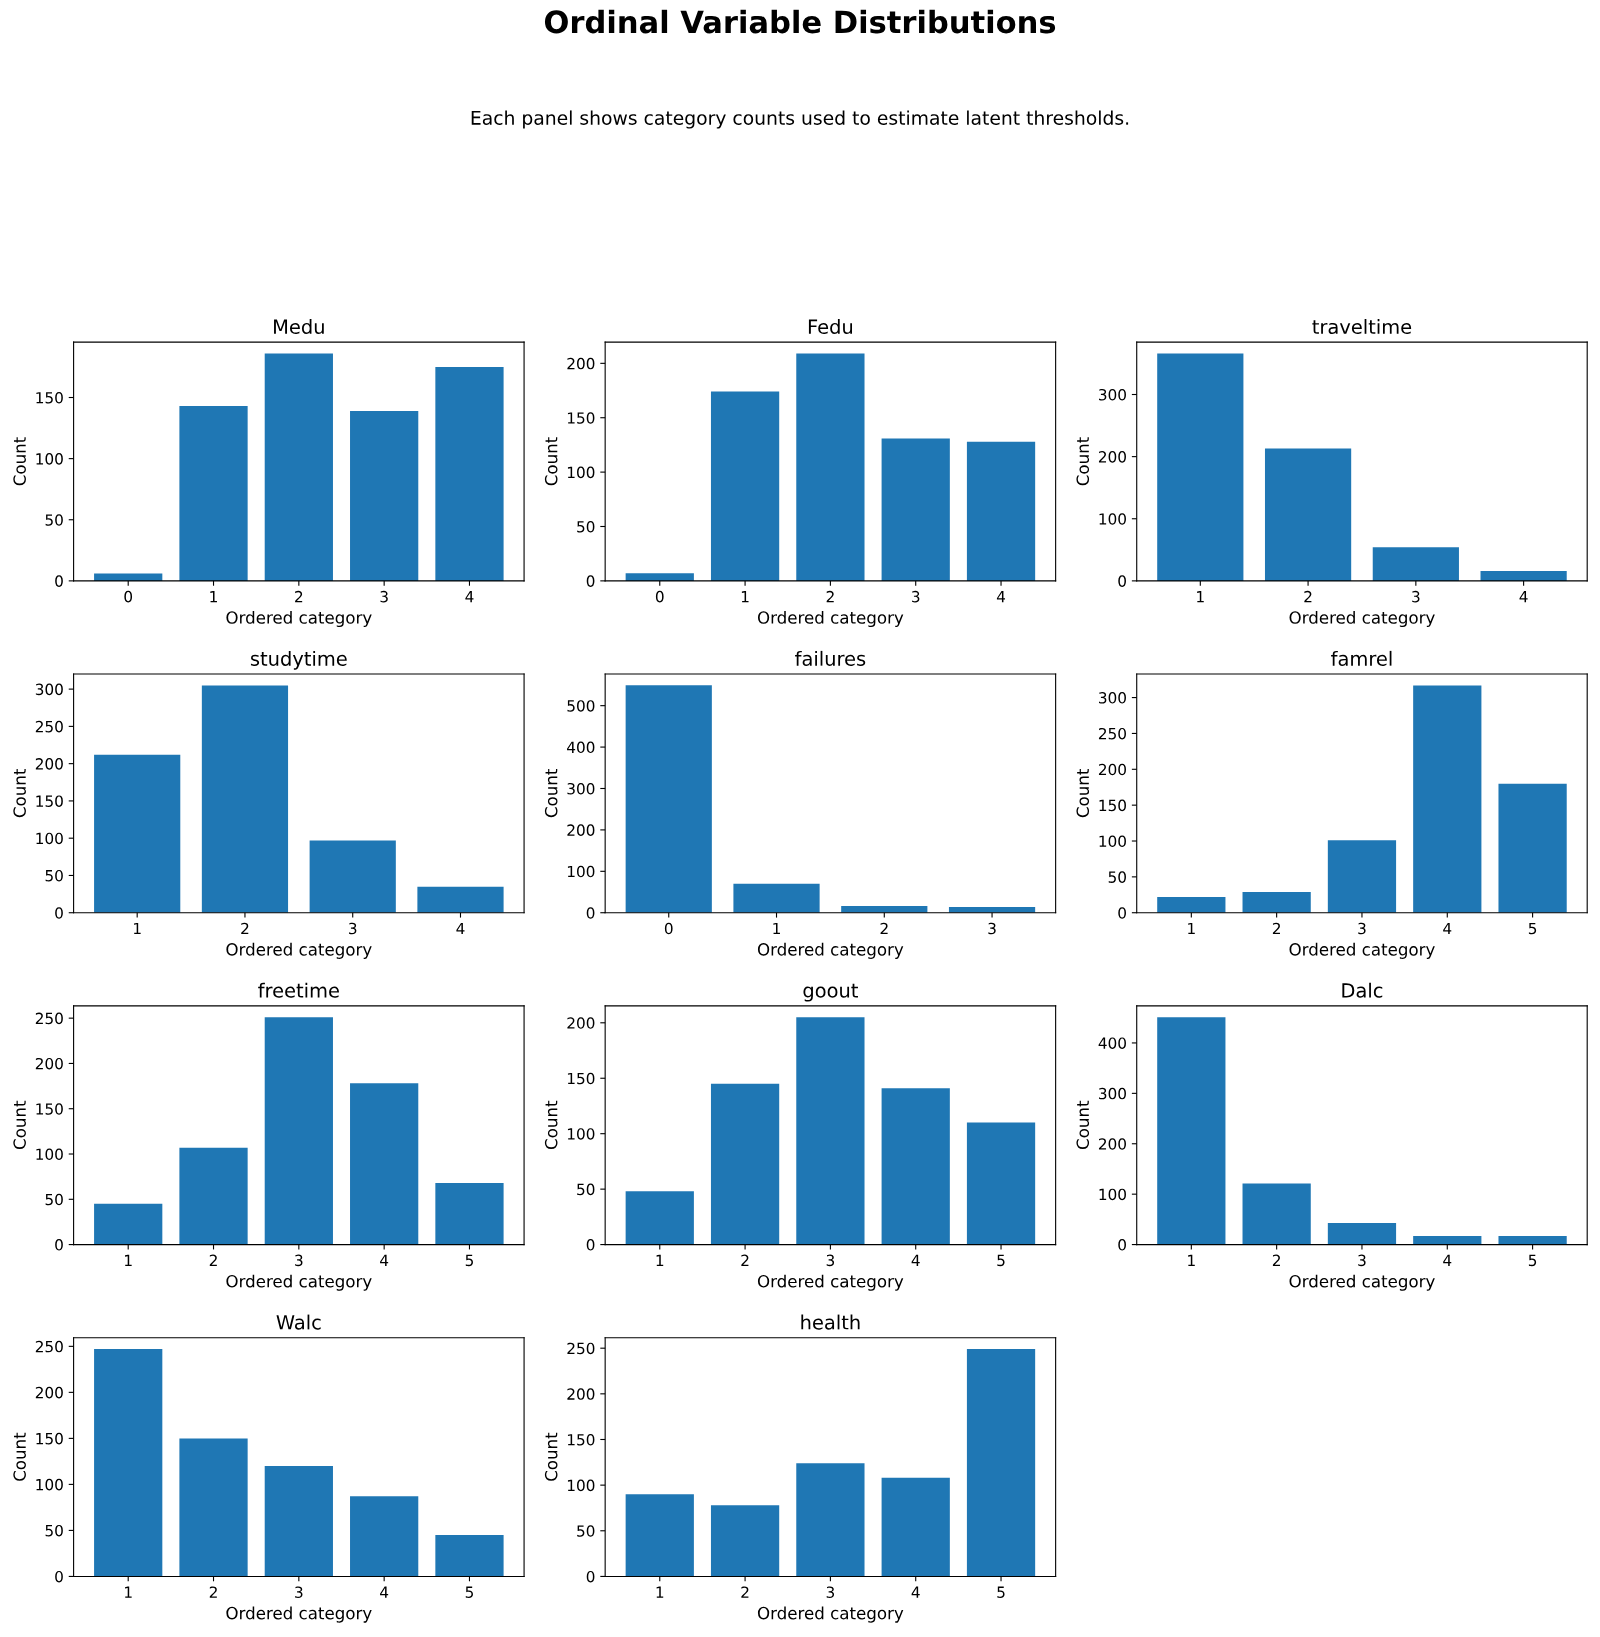 This screenshot has height=1637, width=1600. What do you see at coordinates (1362, 327) in the screenshot?
I see `chart-title: traveltime` at bounding box center [1362, 327].